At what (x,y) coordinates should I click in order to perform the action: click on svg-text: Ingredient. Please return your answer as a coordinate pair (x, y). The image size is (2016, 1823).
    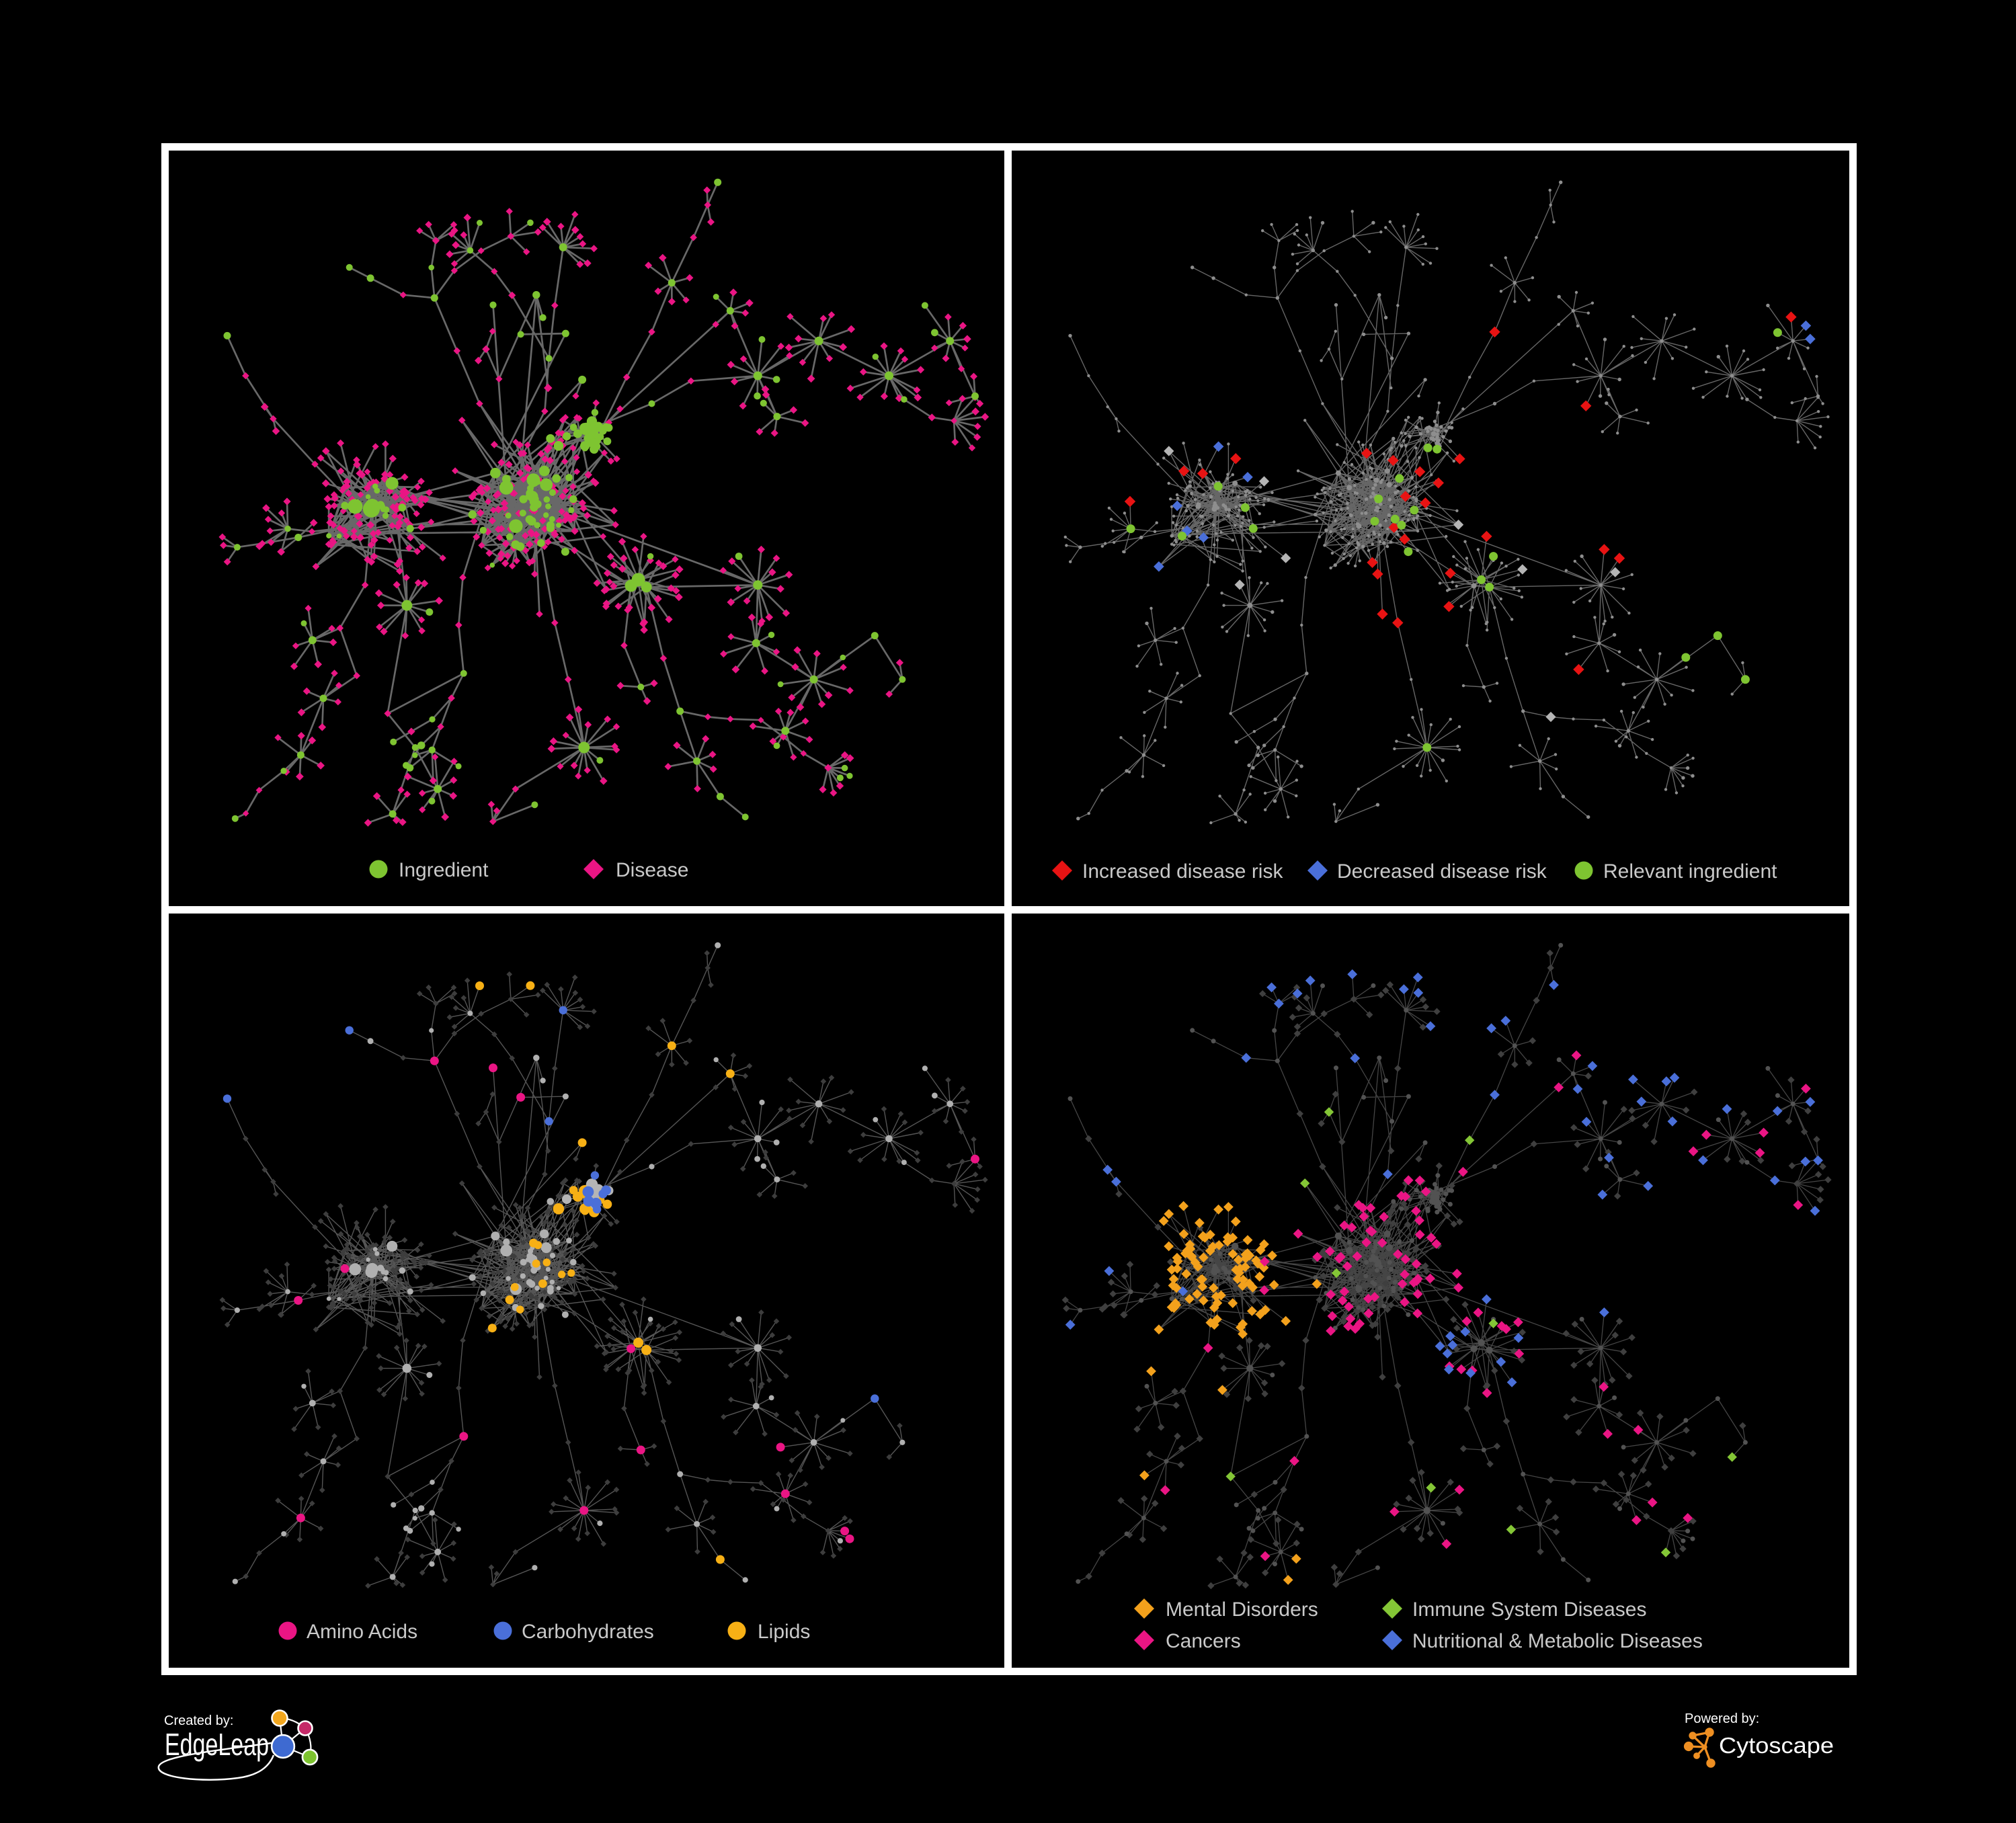
    Looking at the image, I should click on (444, 870).